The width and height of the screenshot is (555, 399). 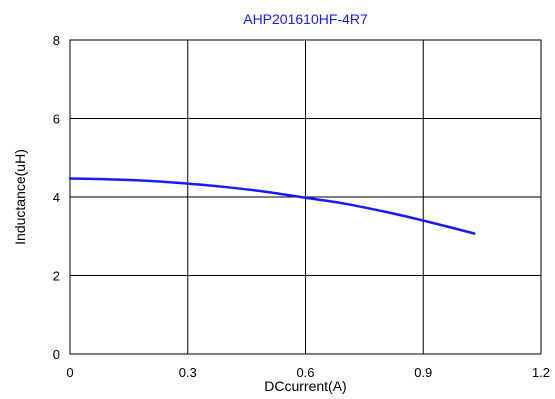 What do you see at coordinates (56, 40) in the screenshot?
I see `y-tick-label: 8` at bounding box center [56, 40].